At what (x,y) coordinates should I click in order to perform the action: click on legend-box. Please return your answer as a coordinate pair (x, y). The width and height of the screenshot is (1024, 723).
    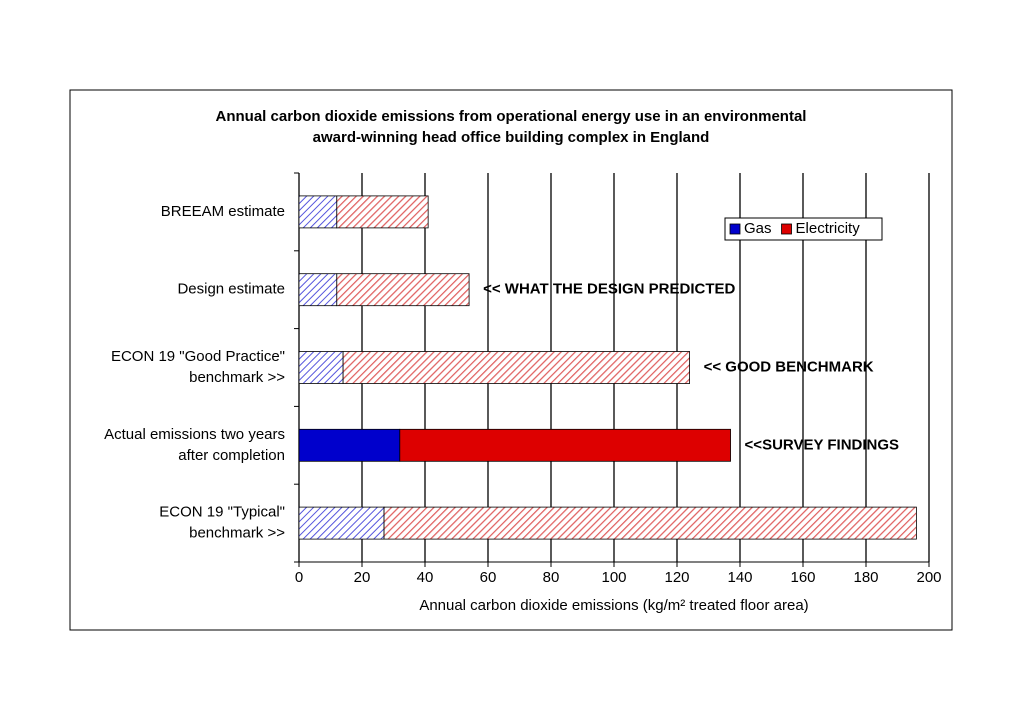
    Looking at the image, I should click on (803, 229).